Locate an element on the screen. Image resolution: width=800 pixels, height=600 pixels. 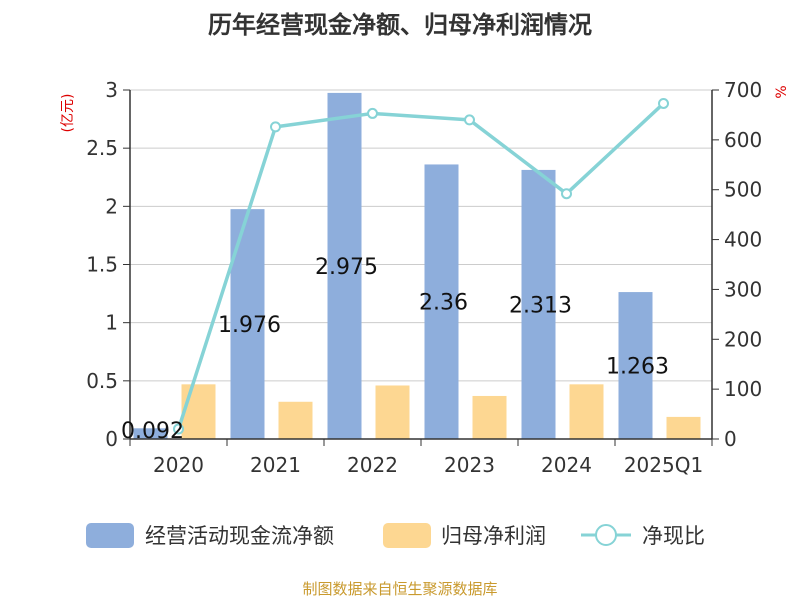
left-tick-label: 0.5 is located at coordinates (102, 381).